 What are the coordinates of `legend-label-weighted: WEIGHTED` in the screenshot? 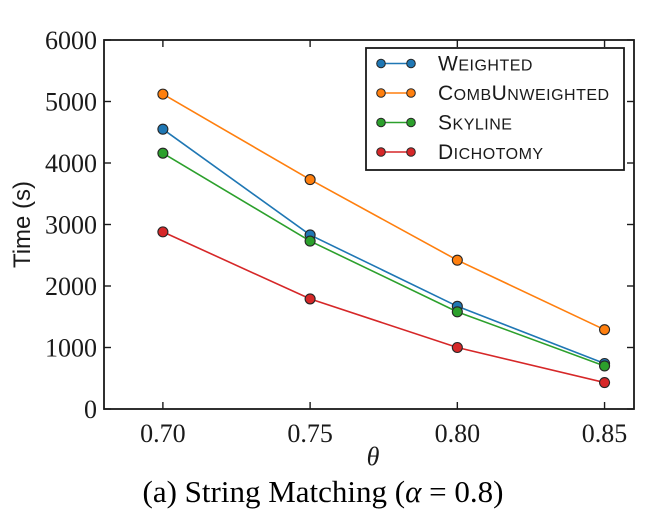 It's located at (485, 64).